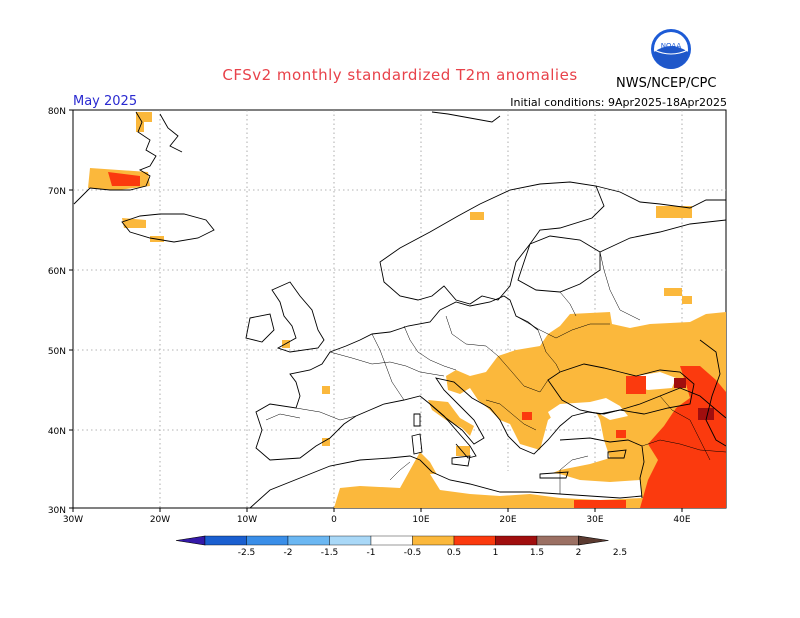  What do you see at coordinates (413, 553) in the screenshot?
I see `colorbar-label: -0.5` at bounding box center [413, 553].